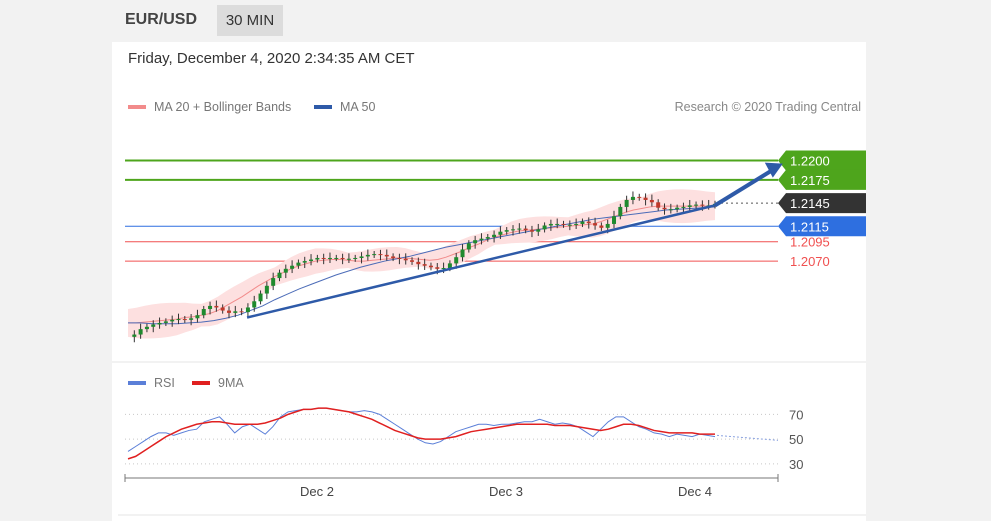 The height and width of the screenshot is (521, 991). Describe the element at coordinates (773, 170) in the screenshot. I see `projection-arrow-head` at that location.